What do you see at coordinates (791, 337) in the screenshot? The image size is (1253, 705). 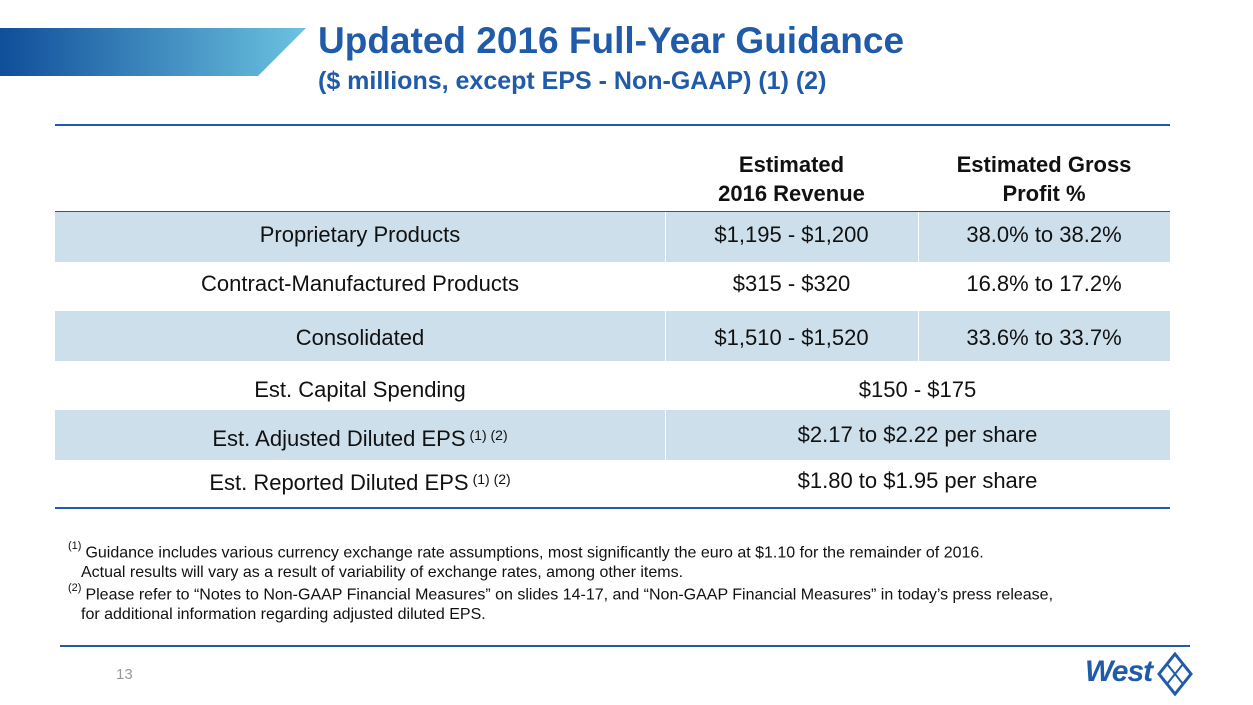 I see `row-value: $1,510 - $1,520` at bounding box center [791, 337].